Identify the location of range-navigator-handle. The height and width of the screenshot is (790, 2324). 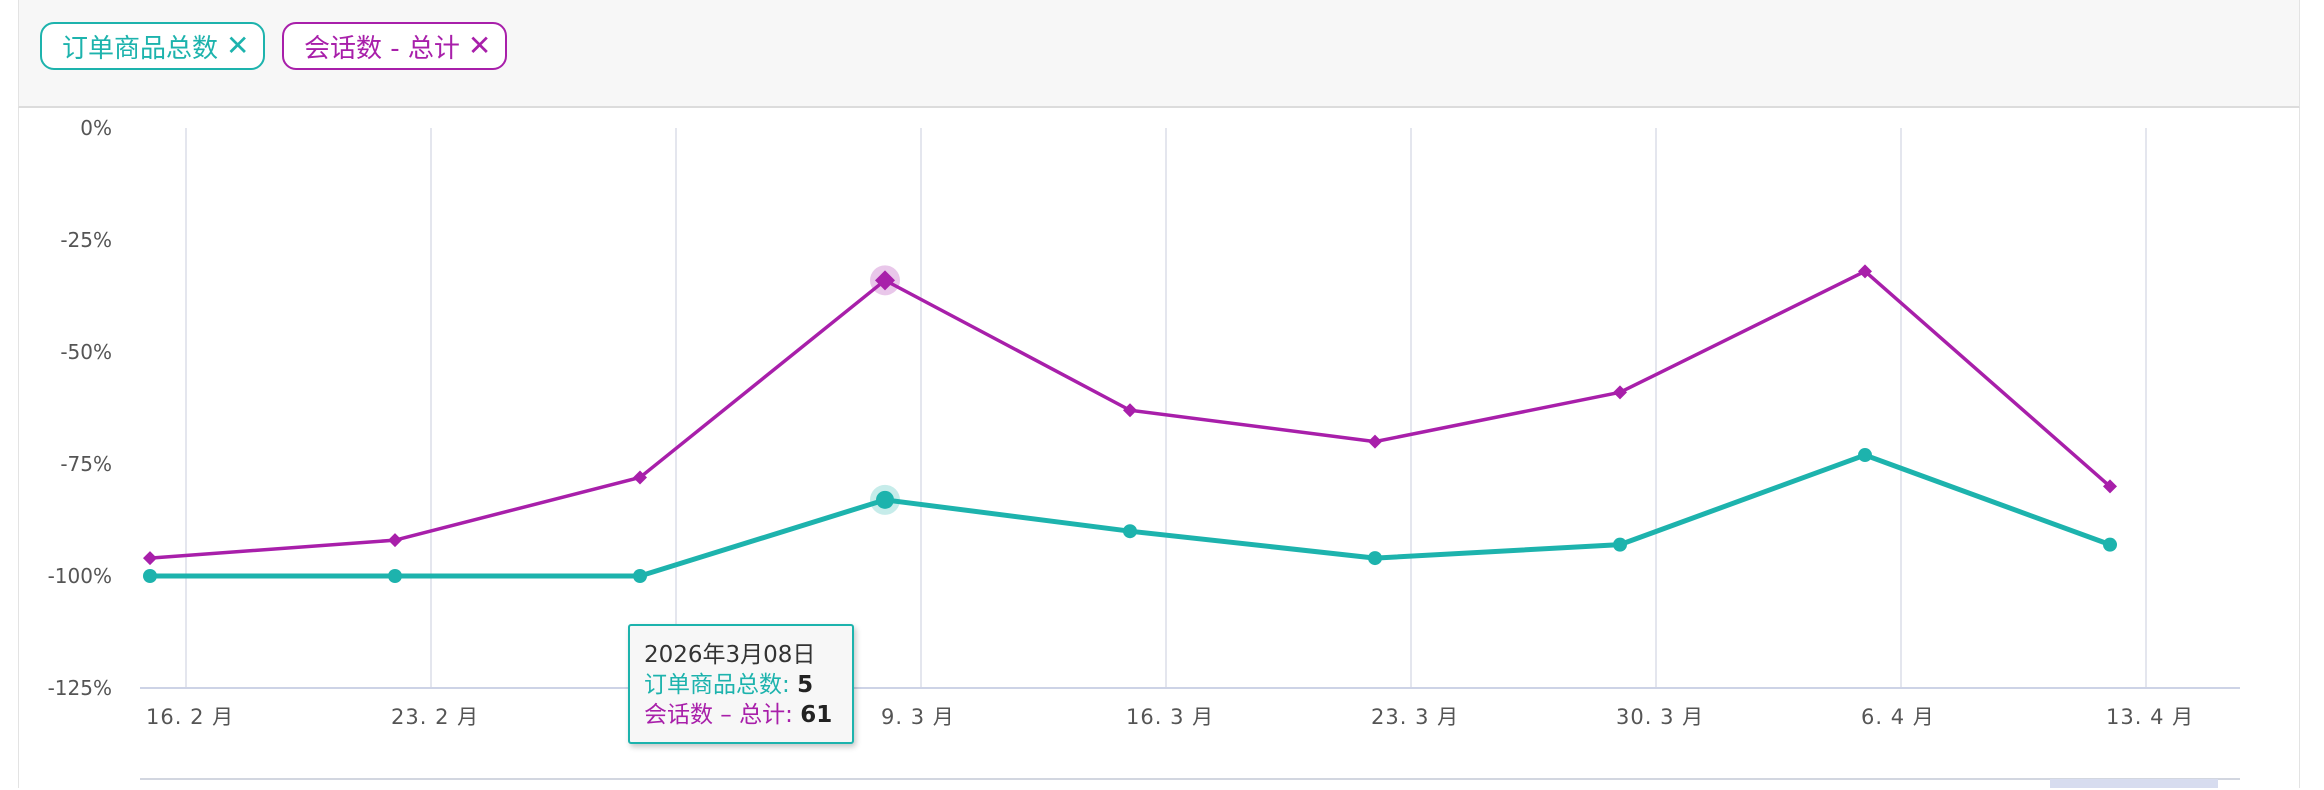
(2134, 783).